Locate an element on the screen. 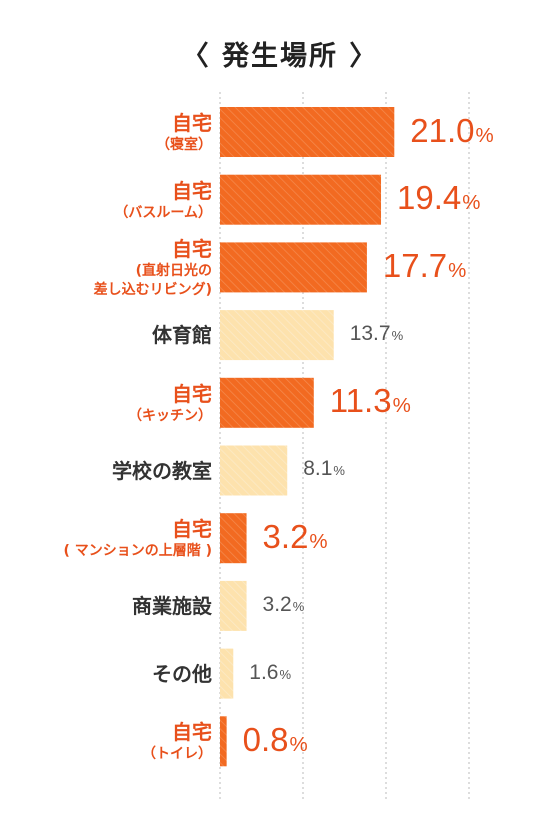  category-main-label: 商業施設 is located at coordinates (172, 605).